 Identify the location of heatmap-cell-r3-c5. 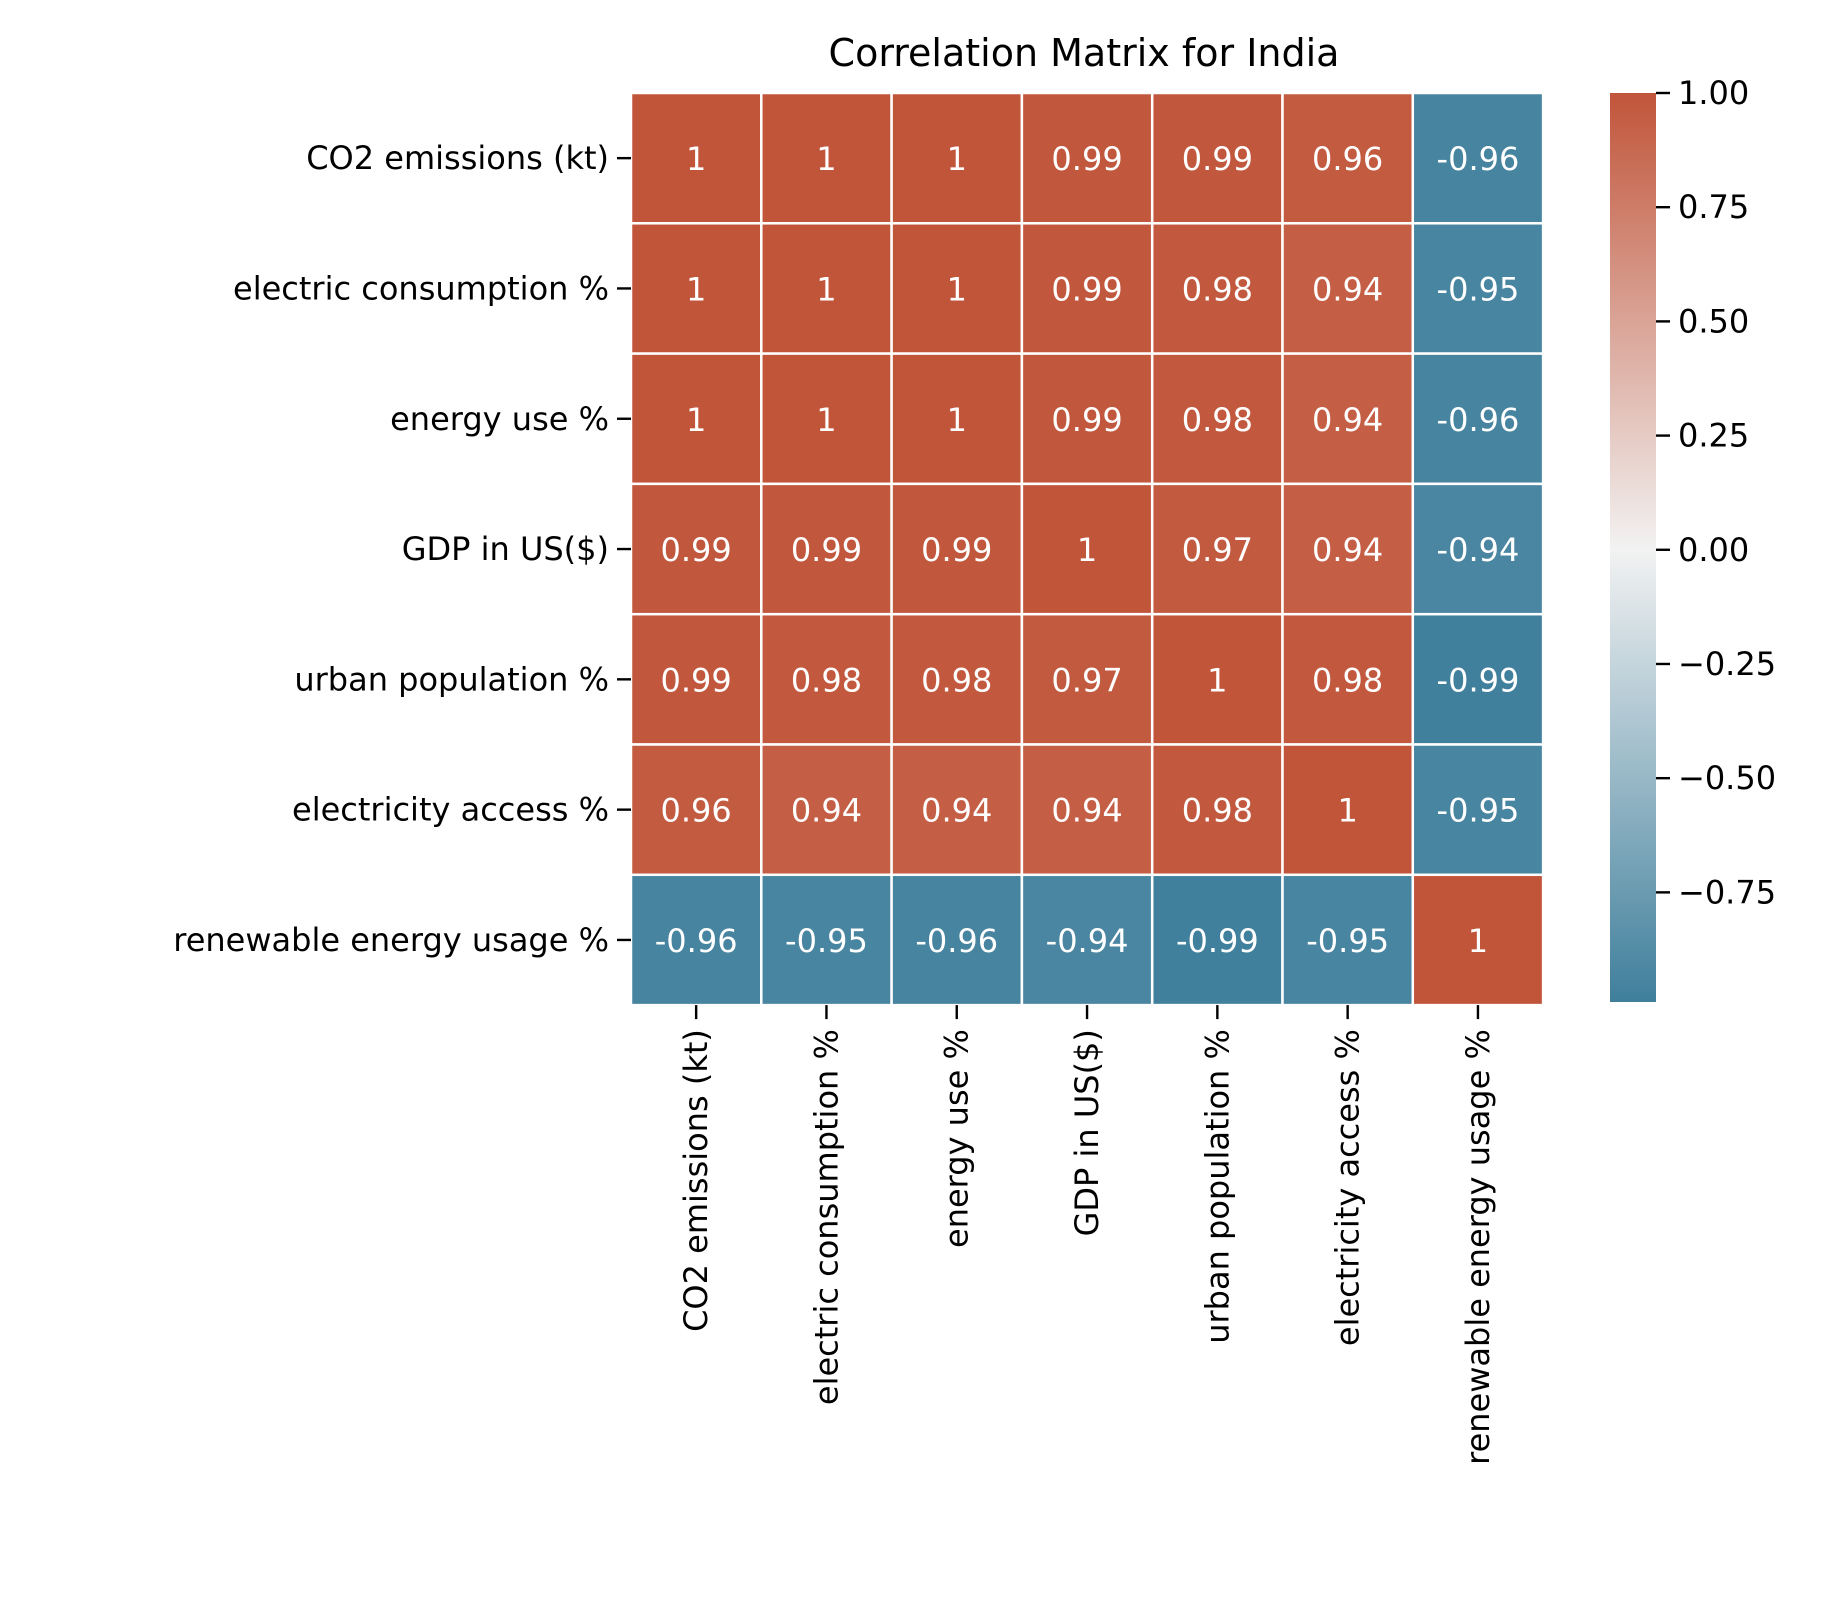
(1348, 549).